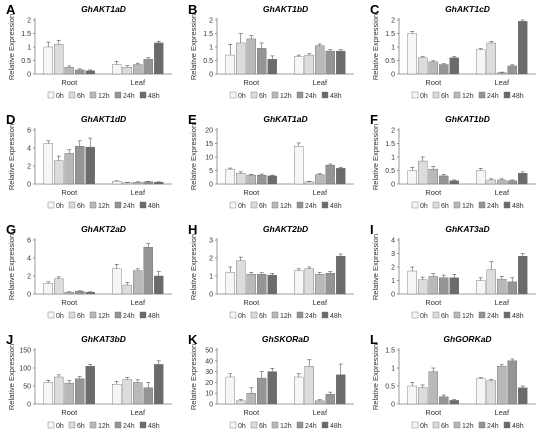  Describe the element at coordinates (29, 149) in the screenshot. I see `y-tick-label: 4` at that location.